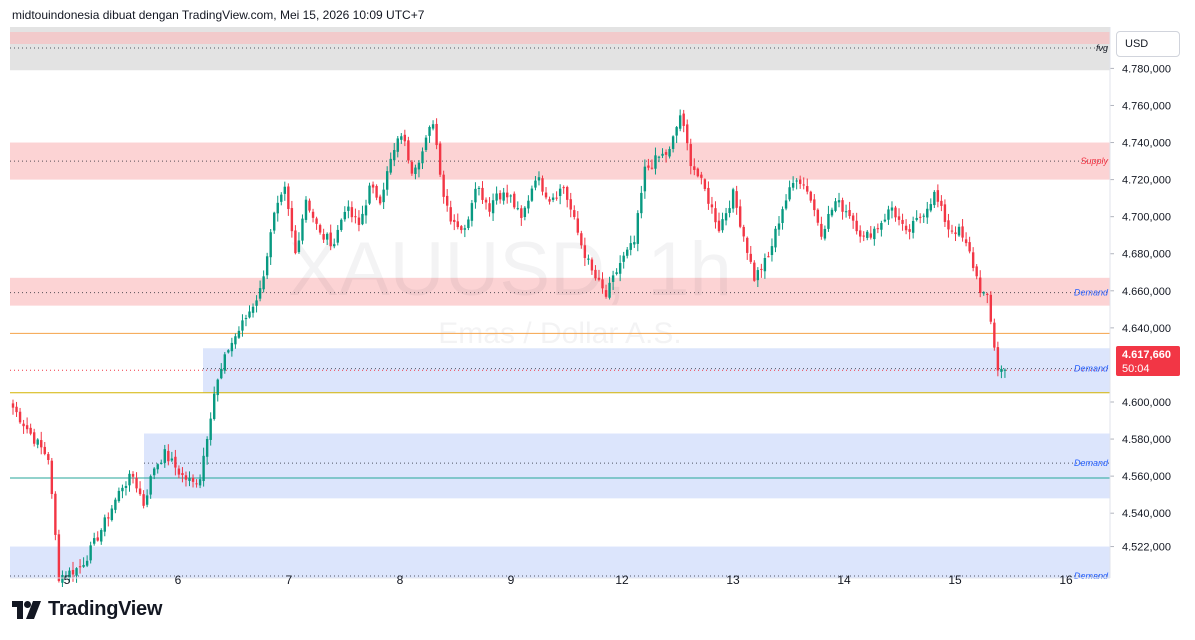  I want to click on last-price-tag: 4.617,660 50:04, so click(1148, 361).